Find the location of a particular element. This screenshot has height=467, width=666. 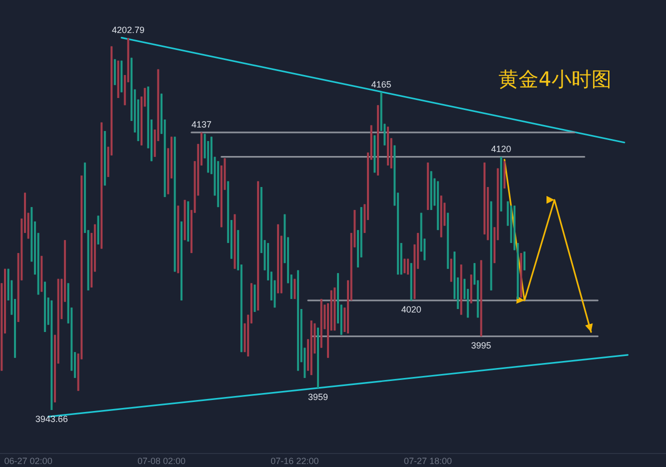

x-tick-label: 07-08 02:00 is located at coordinates (161, 461).